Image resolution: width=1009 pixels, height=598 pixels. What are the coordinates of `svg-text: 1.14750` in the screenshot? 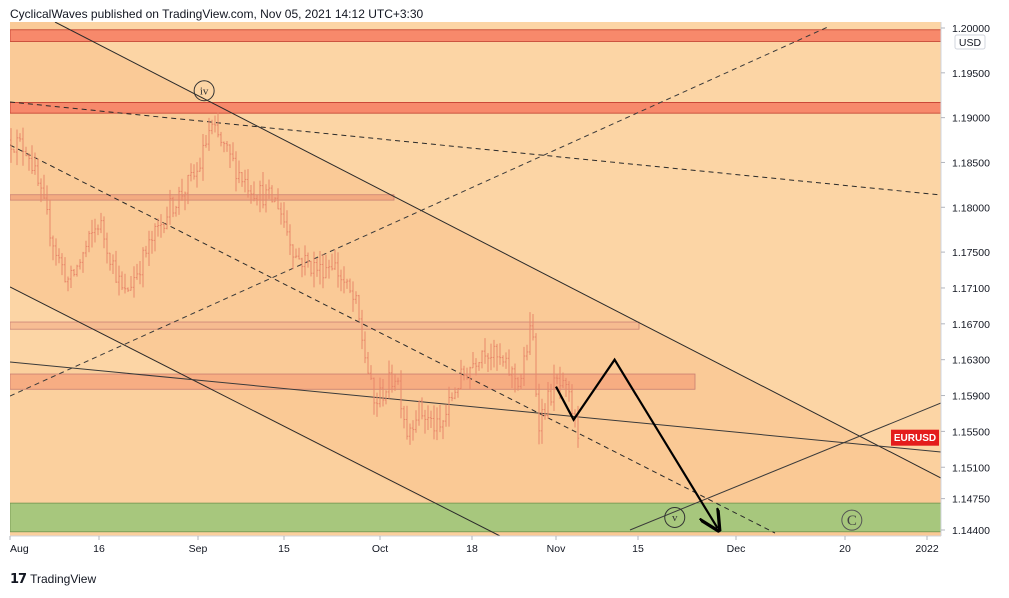 It's located at (971, 500).